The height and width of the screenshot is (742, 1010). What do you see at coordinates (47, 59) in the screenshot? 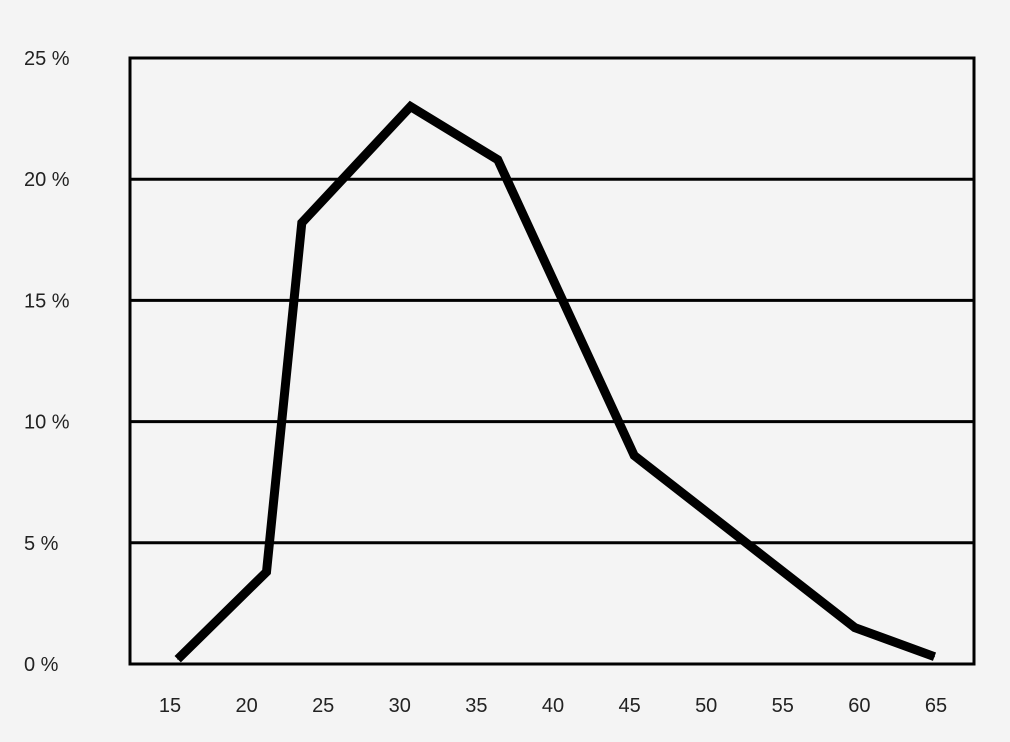
I see `y-tick-label: 25 %` at bounding box center [47, 59].